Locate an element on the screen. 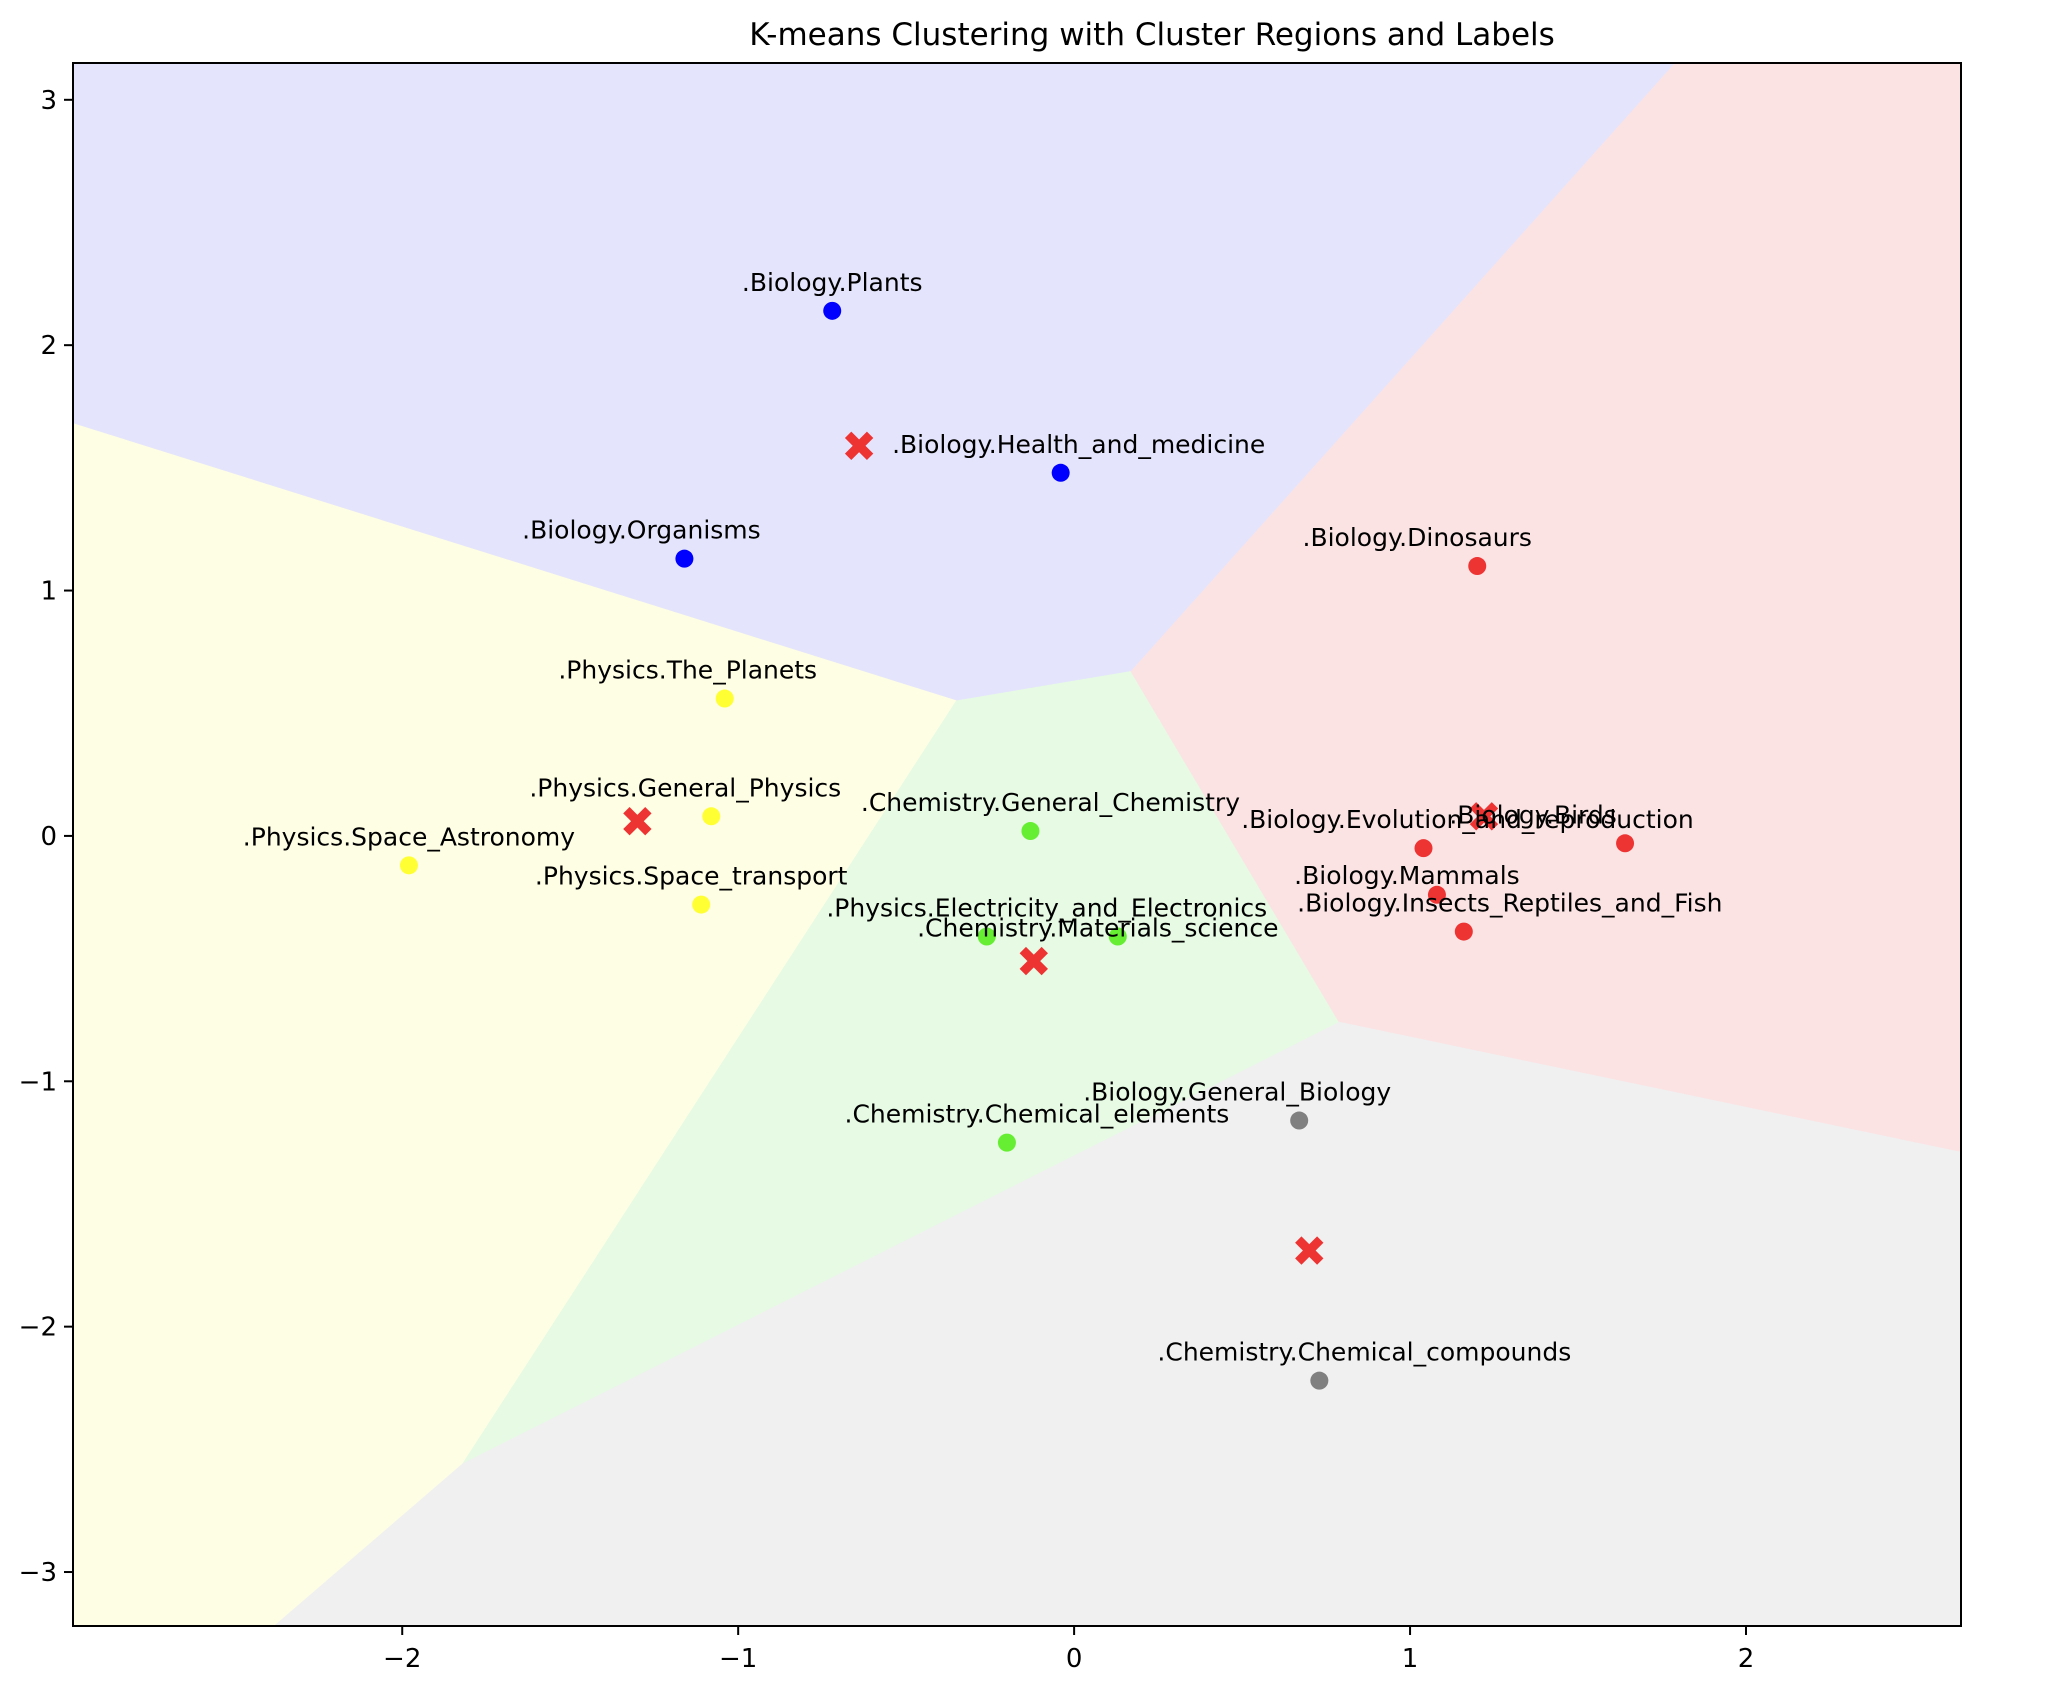 The image size is (2060, 1681). point-physics-the-planets is located at coordinates (724, 698).